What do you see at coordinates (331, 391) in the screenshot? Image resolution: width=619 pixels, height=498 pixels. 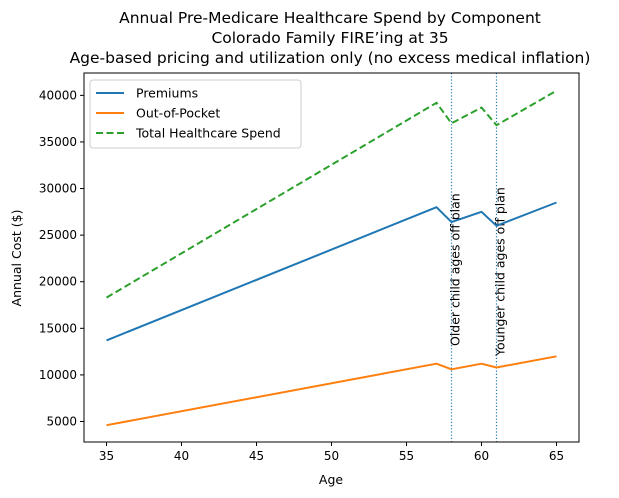 I see `series-line-out-of-pocket` at bounding box center [331, 391].